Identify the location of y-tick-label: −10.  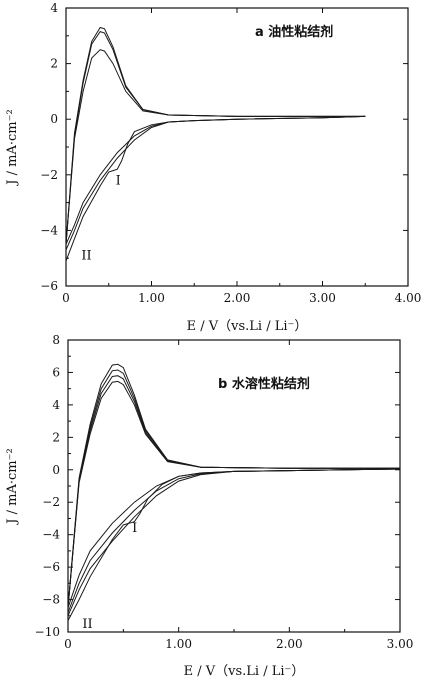
(47, 632).